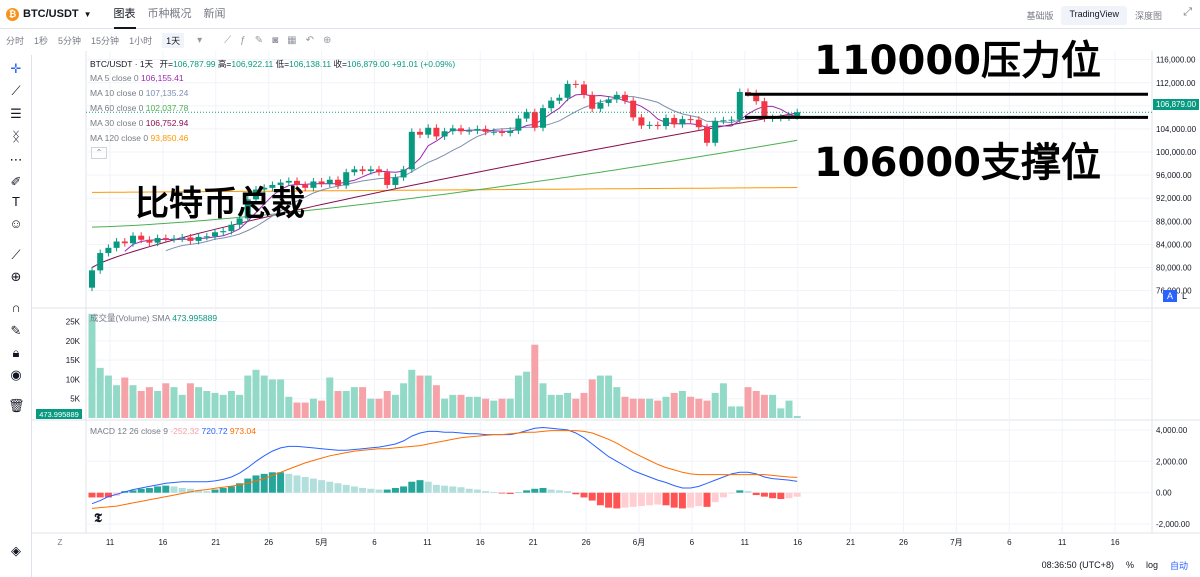 This screenshot has width=1200, height=577. I want to click on crosshair-icon: ✛, so click(16, 68).